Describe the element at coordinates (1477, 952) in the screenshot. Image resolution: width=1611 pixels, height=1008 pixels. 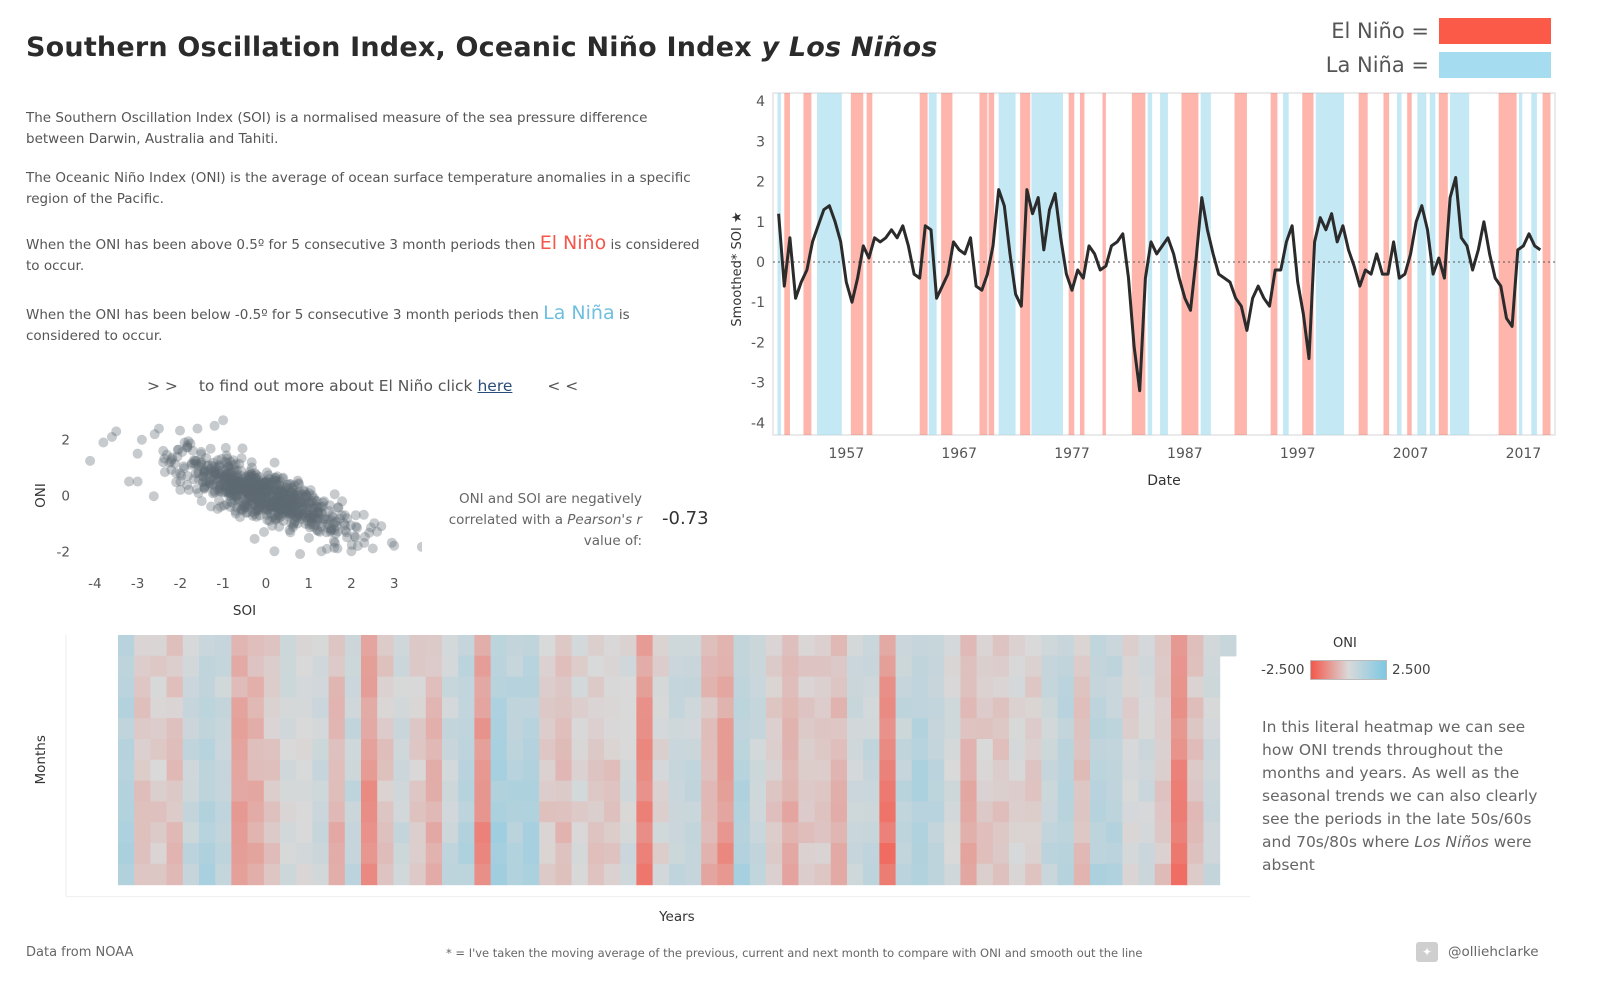
I see `twitter-handle: ✦ @olliehclarke` at that location.